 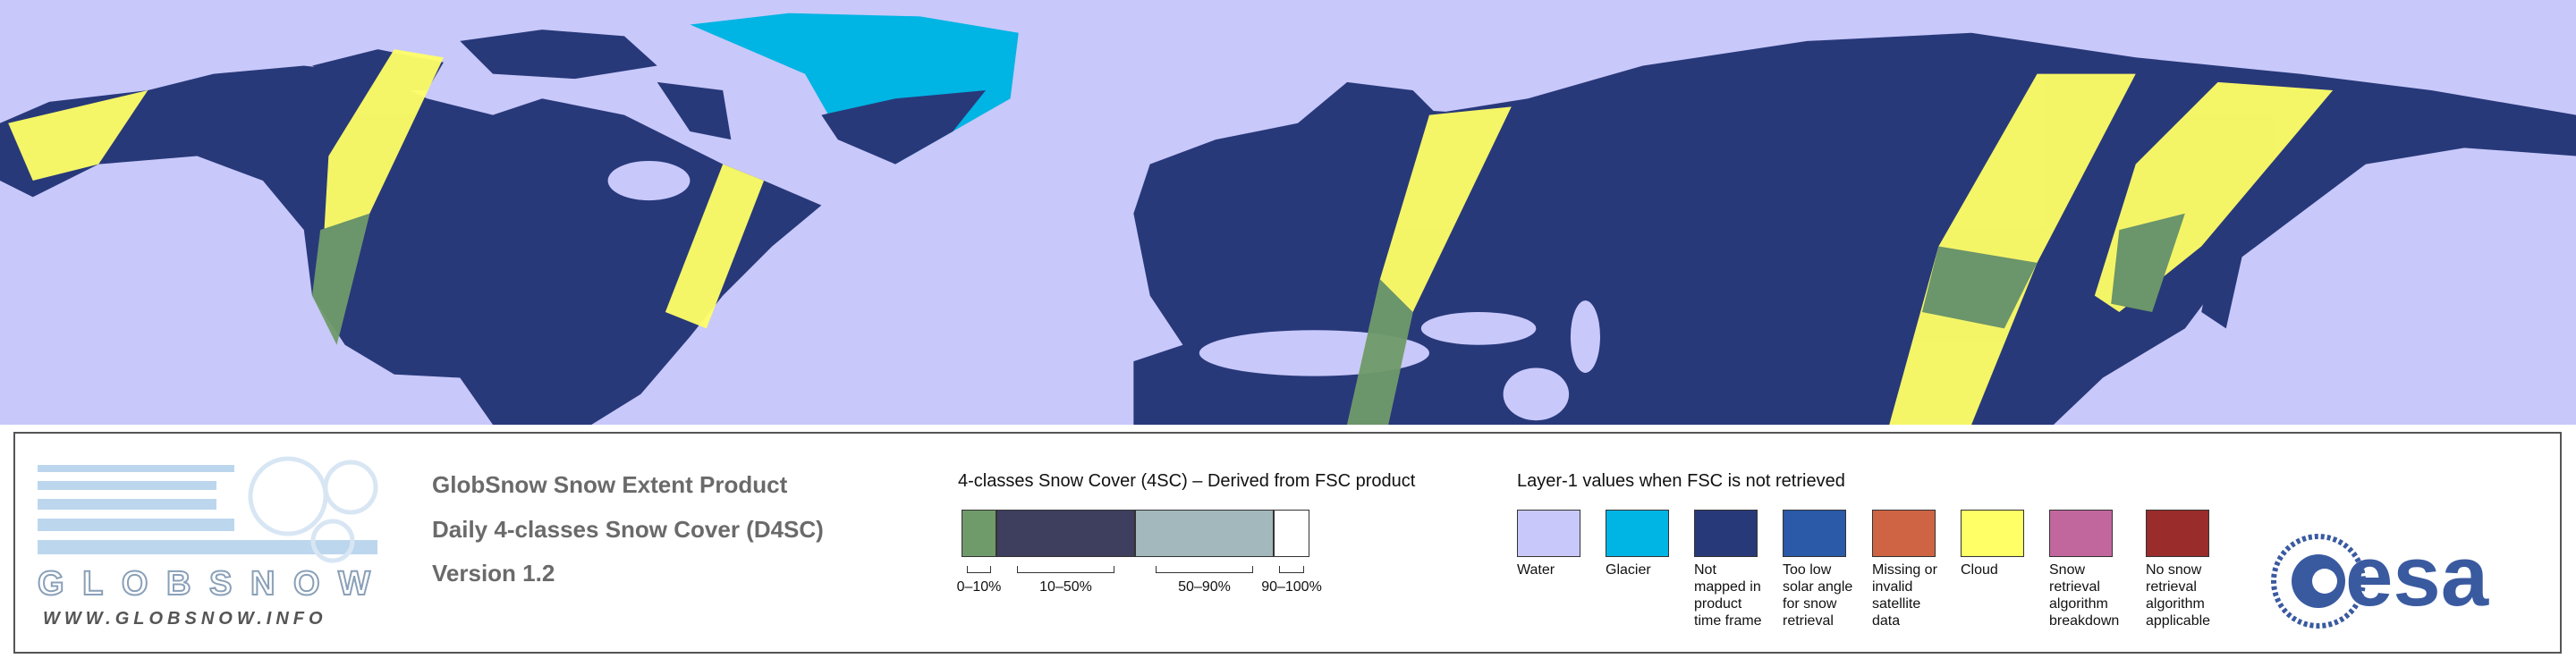 What do you see at coordinates (1204, 587) in the screenshot?
I see `snow-class-label: 50–90%` at bounding box center [1204, 587].